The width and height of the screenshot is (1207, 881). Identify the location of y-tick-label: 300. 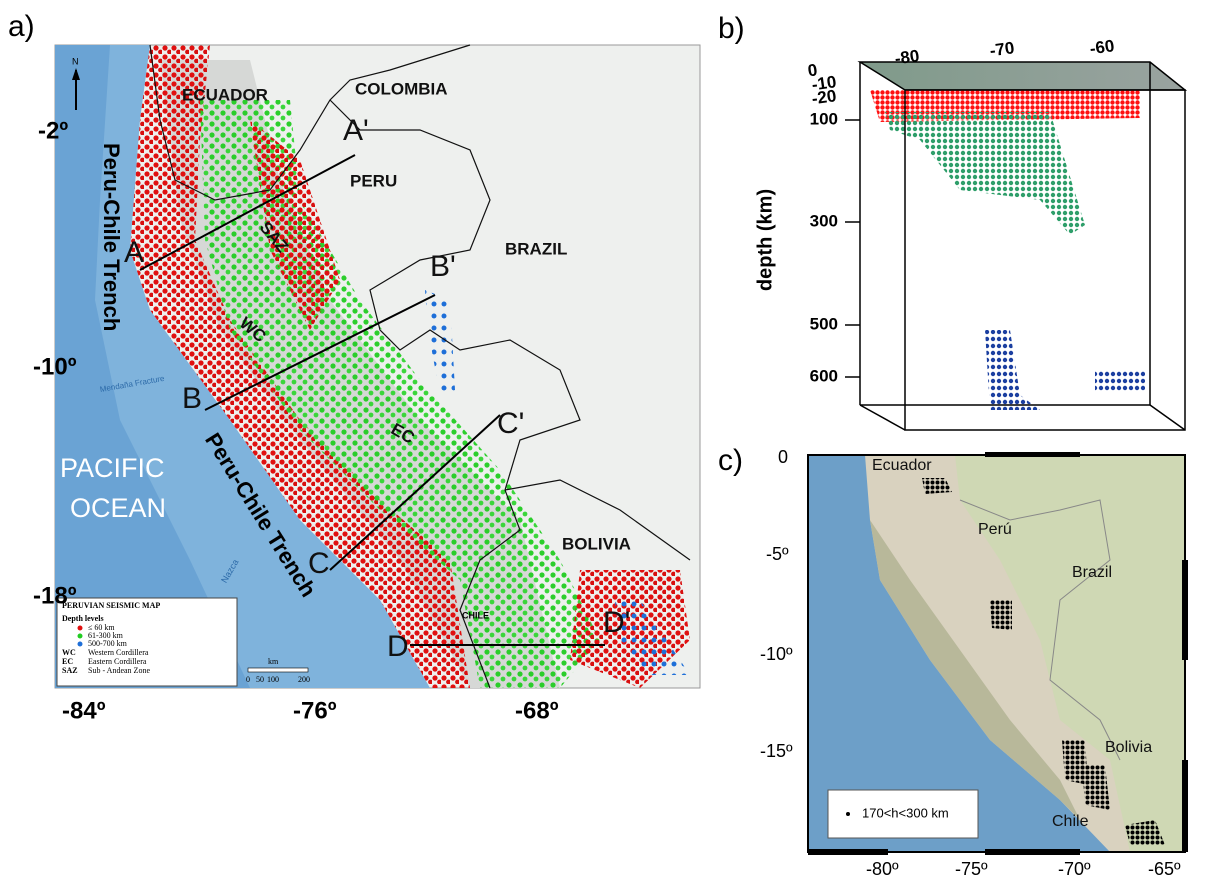
(824, 220).